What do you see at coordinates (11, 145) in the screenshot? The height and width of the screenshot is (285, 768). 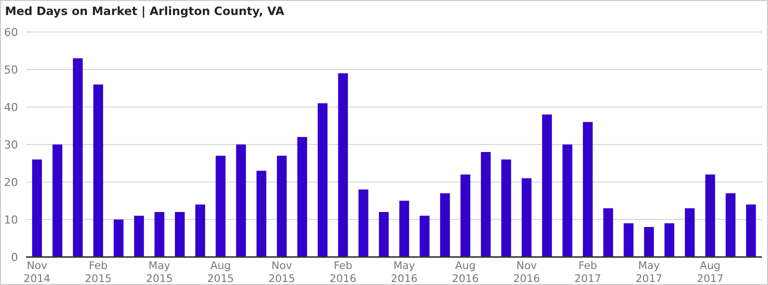 I see `y-tick-label: 30` at bounding box center [11, 145].